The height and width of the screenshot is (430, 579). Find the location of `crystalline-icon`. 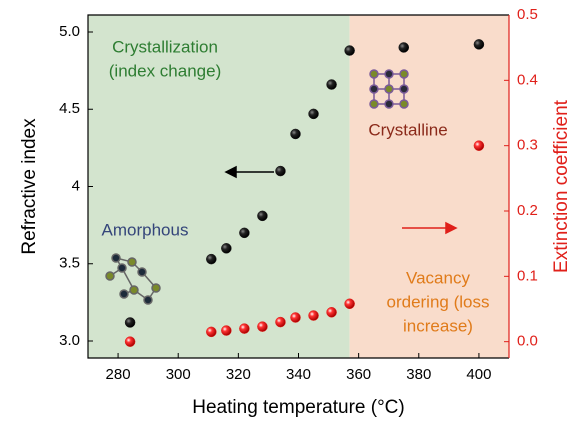

crystalline-icon is located at coordinates (389, 89).